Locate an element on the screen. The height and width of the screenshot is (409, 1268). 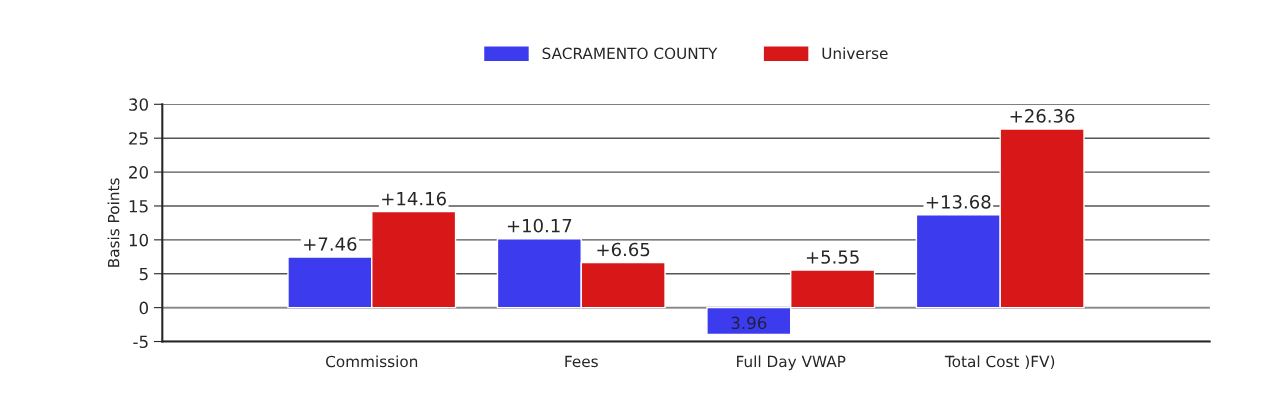
annotation: 3.96 is located at coordinates (749, 323).